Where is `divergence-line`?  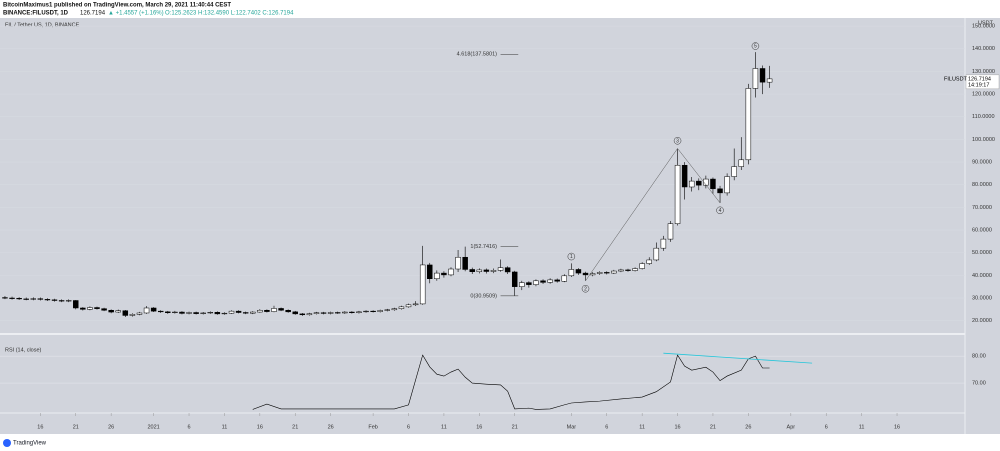 divergence-line is located at coordinates (738, 358).